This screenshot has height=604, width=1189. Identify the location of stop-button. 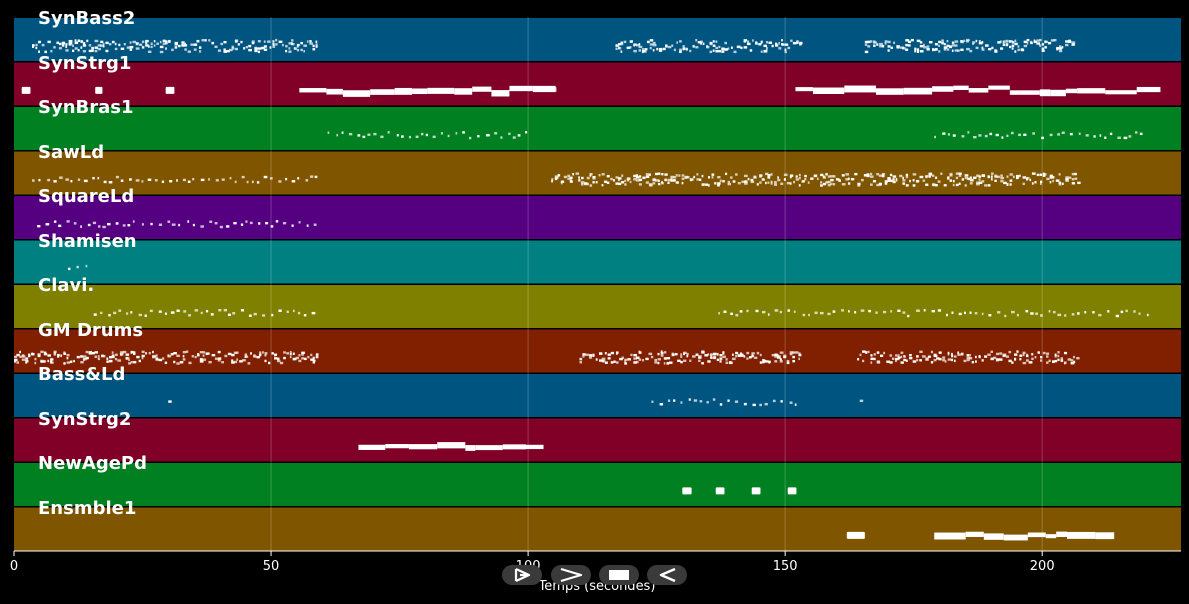
(619, 575).